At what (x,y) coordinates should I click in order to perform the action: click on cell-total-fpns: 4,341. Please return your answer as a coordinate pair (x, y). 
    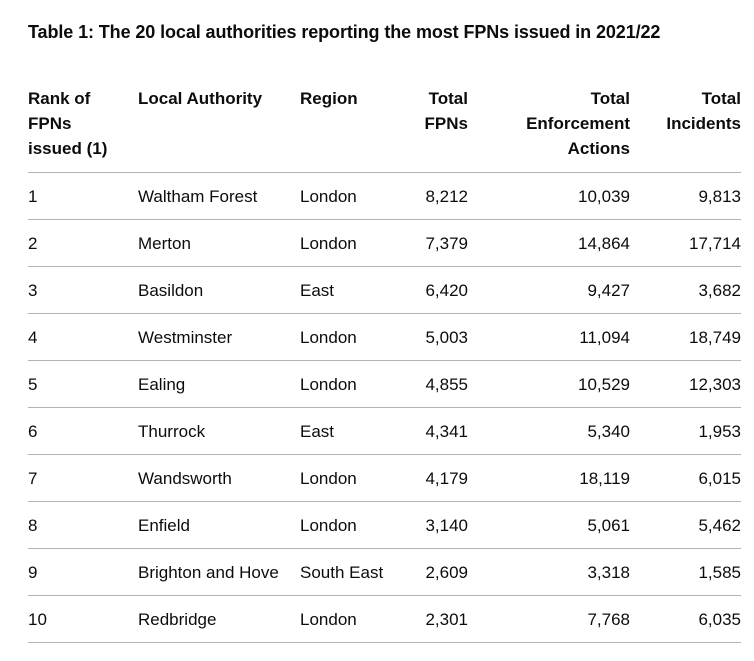
    Looking at the image, I should click on (431, 431).